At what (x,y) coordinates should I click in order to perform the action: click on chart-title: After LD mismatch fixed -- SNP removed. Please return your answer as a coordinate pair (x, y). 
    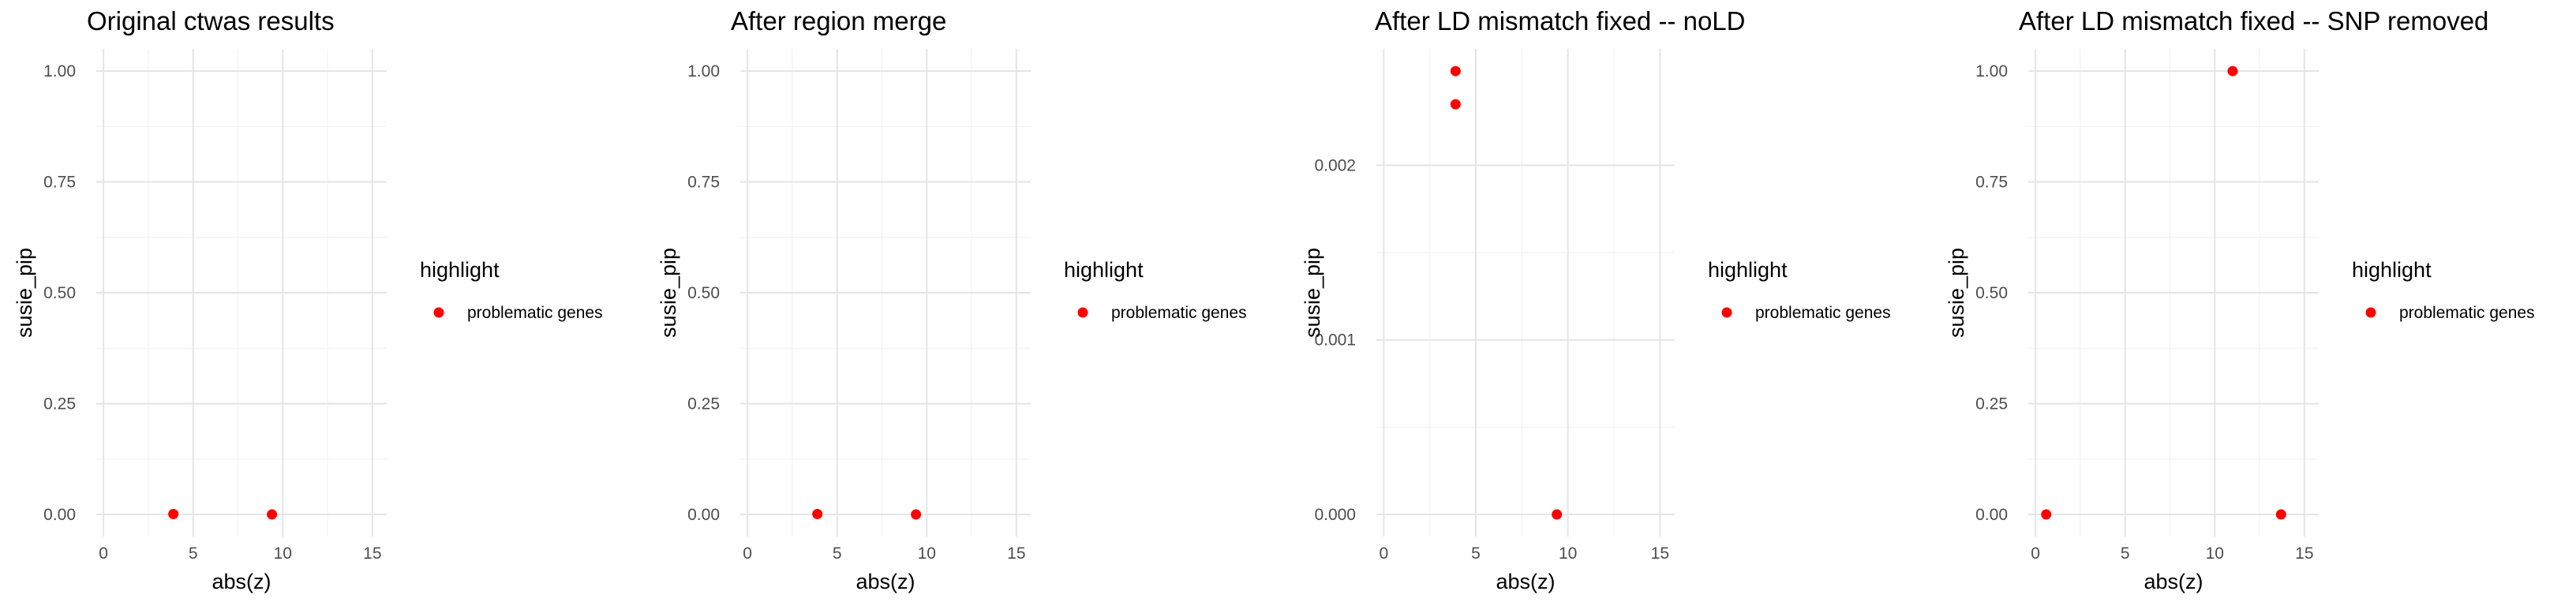
    Looking at the image, I should click on (2253, 21).